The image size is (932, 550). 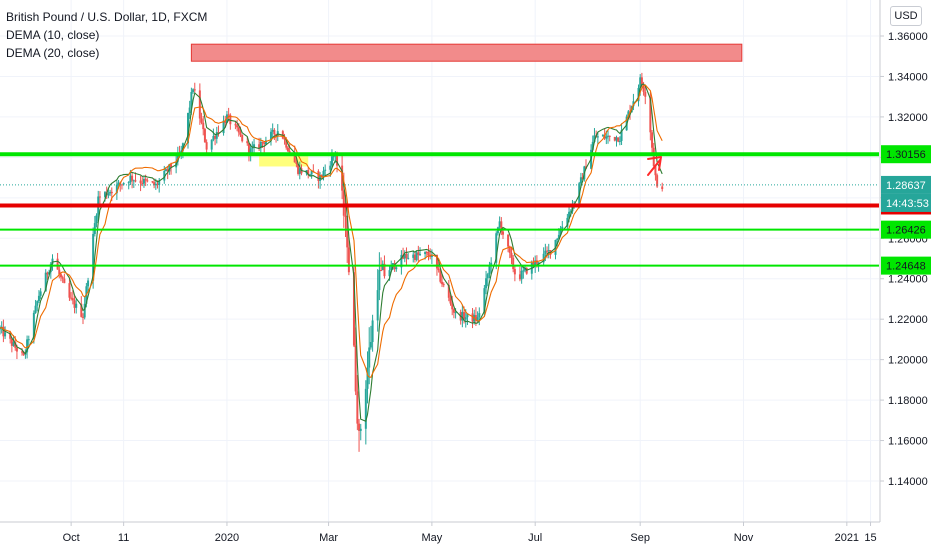 I want to click on price-tag-1-24648: 1.24648, so click(x=906, y=265).